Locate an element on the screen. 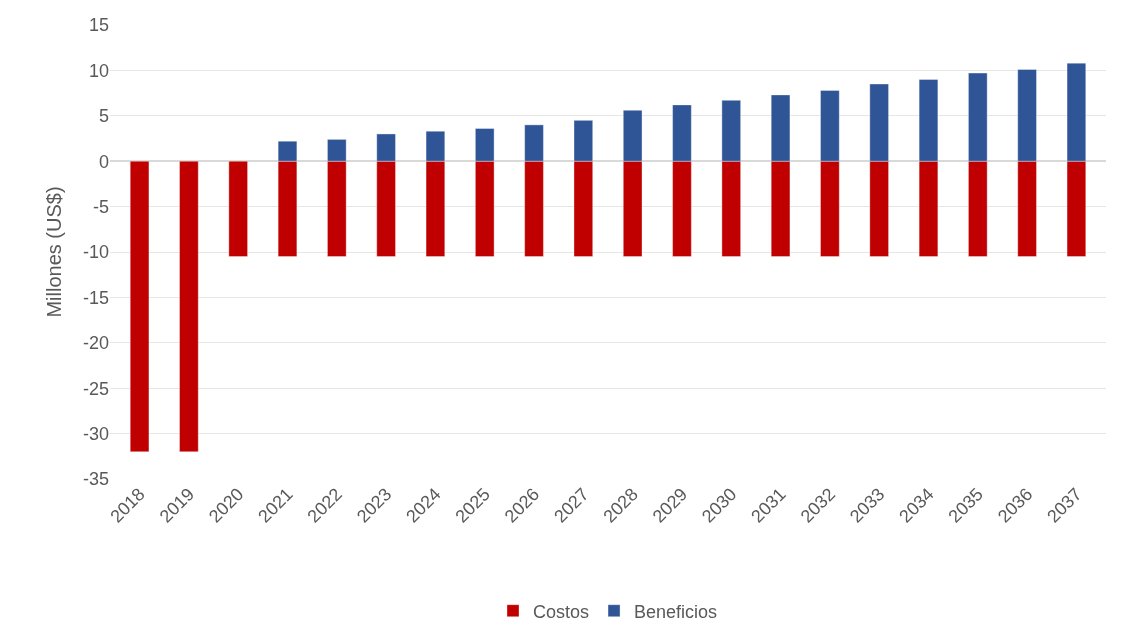 Image resolution: width=1136 pixels, height=641 pixels. y-tick-label: -5 is located at coordinates (100, 206).